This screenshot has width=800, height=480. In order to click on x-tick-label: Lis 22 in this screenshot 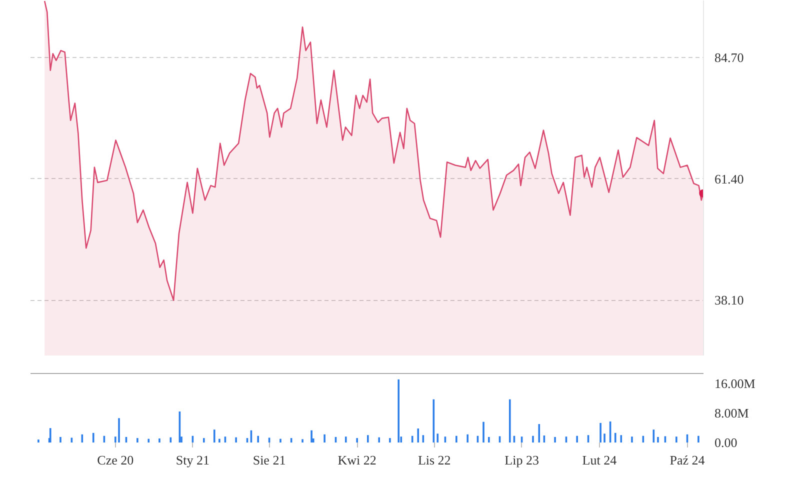, I will do `click(434, 460)`.